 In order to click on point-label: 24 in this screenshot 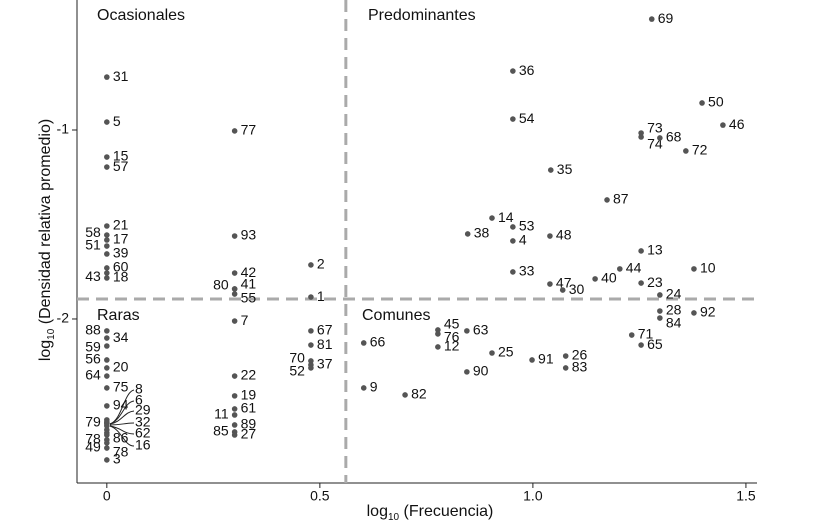, I will do `click(674, 294)`.